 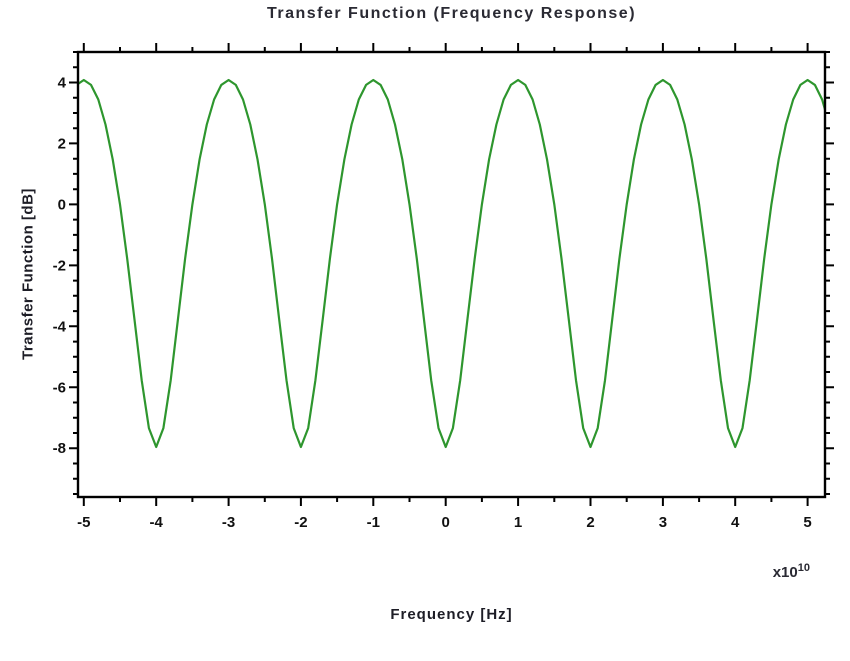 What do you see at coordinates (590, 522) in the screenshot?
I see `x-tick-label: 2` at bounding box center [590, 522].